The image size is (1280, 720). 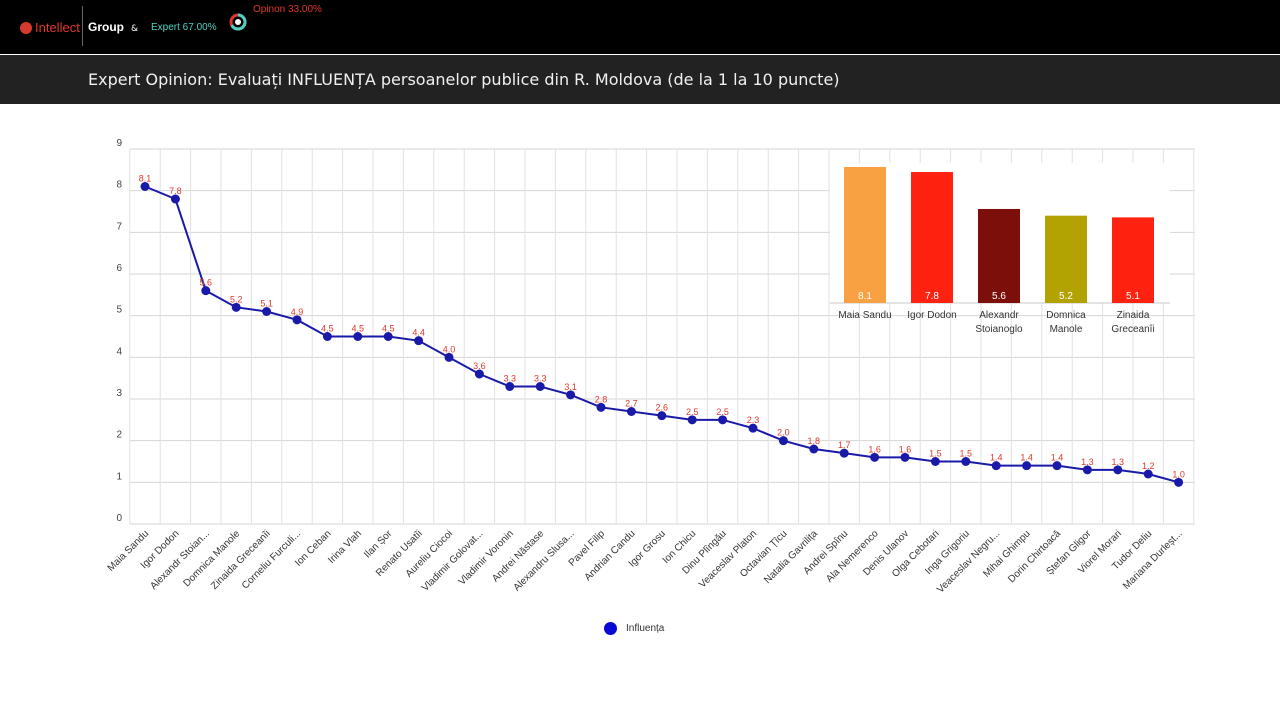 What do you see at coordinates (119, 143) in the screenshot?
I see `y-tick-label: 9` at bounding box center [119, 143].